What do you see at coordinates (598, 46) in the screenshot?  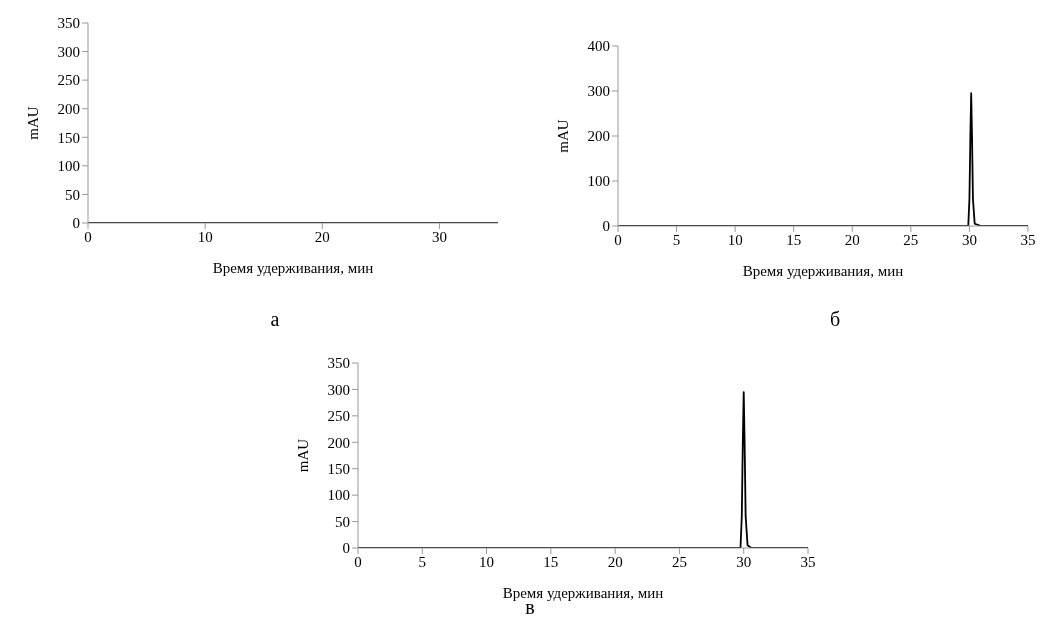 I see `y-tick-label: 400` at bounding box center [598, 46].